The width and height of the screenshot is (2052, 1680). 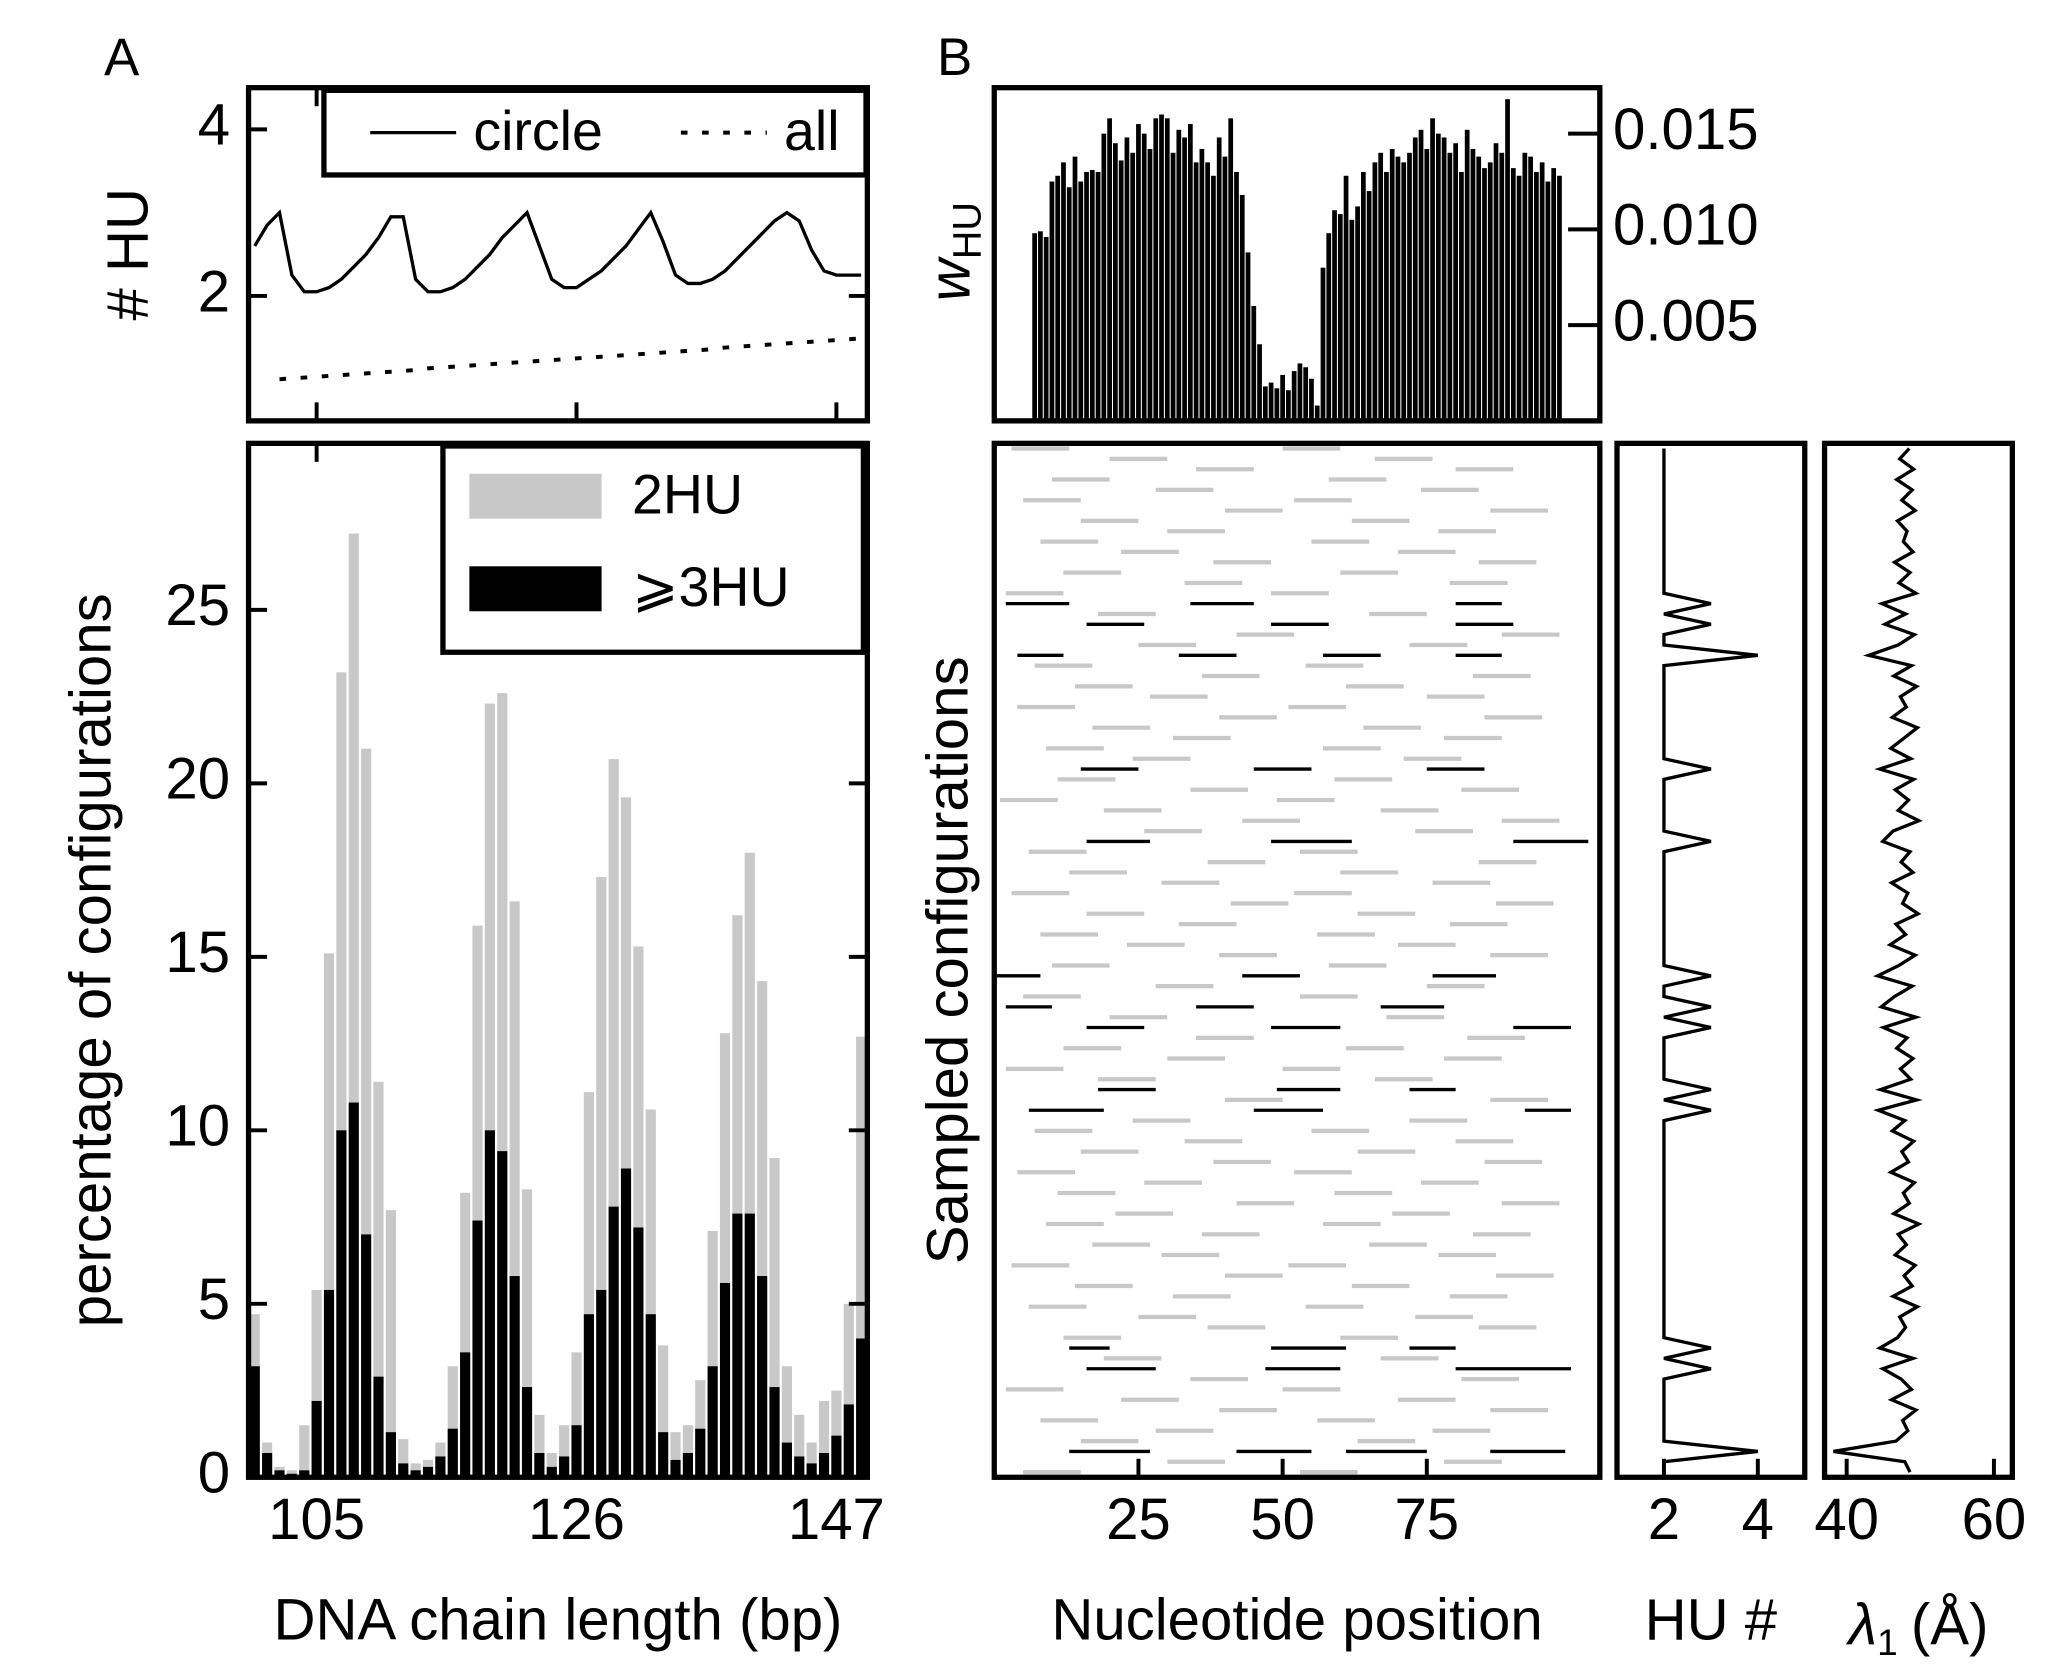 What do you see at coordinates (570, 359) in the screenshot?
I see `series-line` at bounding box center [570, 359].